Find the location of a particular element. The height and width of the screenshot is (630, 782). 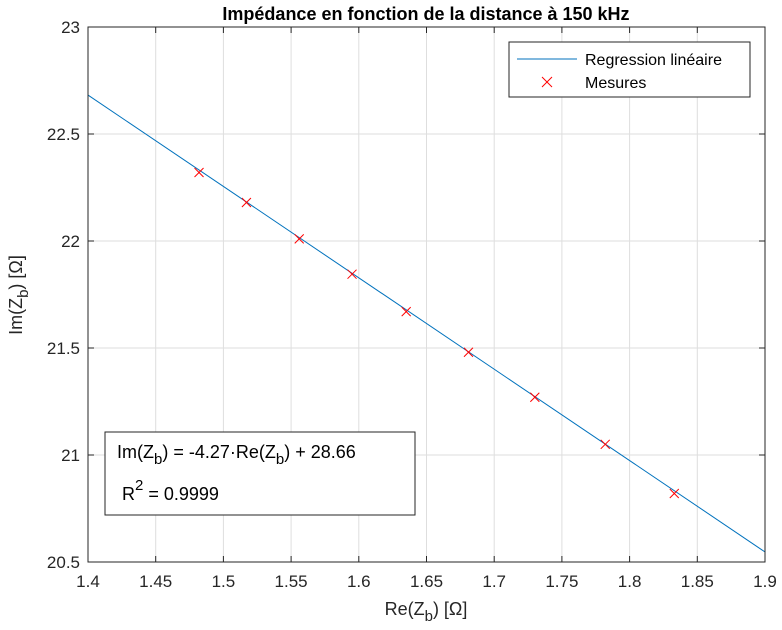

x-tick-label: 1.4 is located at coordinates (88, 581).